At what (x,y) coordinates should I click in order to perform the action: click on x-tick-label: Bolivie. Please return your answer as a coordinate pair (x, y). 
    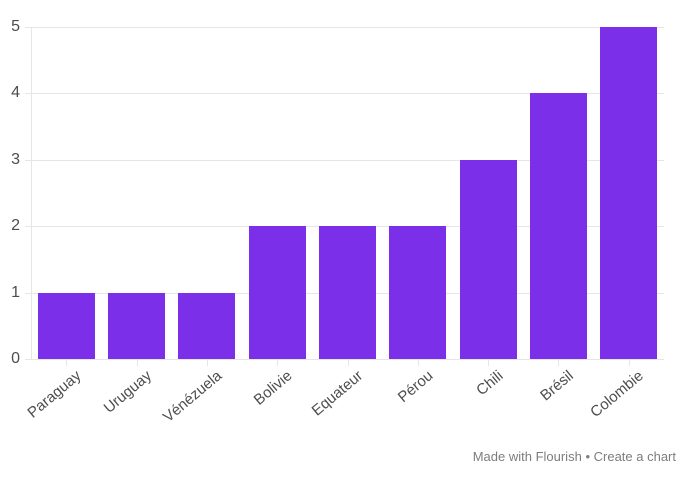
    Looking at the image, I should click on (273, 388).